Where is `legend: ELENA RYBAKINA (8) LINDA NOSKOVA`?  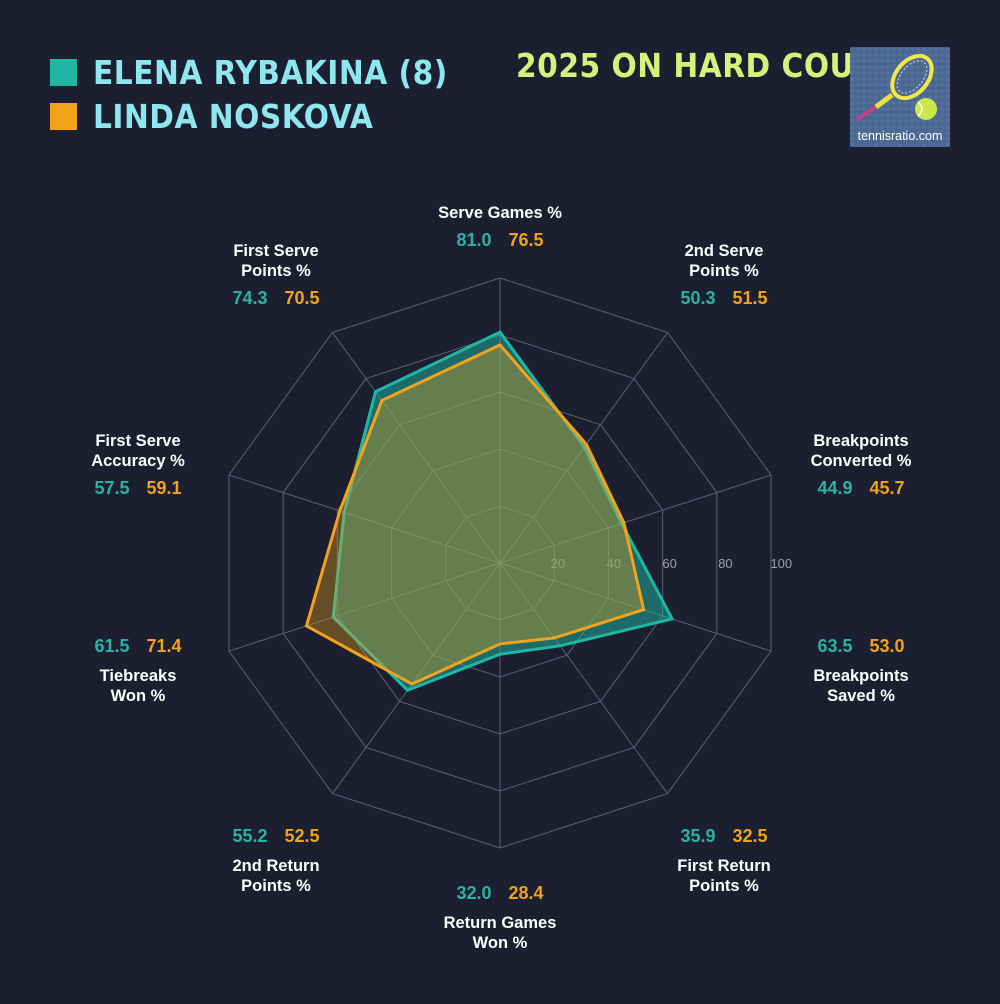 legend: ELENA RYBAKINA (8) LINDA NOSKOVA is located at coordinates (249, 94).